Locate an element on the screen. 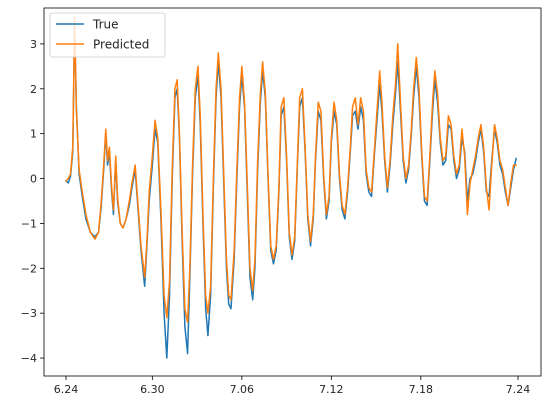 This screenshot has width=550, height=407. y-tick-label: −3 is located at coordinates (29, 313).